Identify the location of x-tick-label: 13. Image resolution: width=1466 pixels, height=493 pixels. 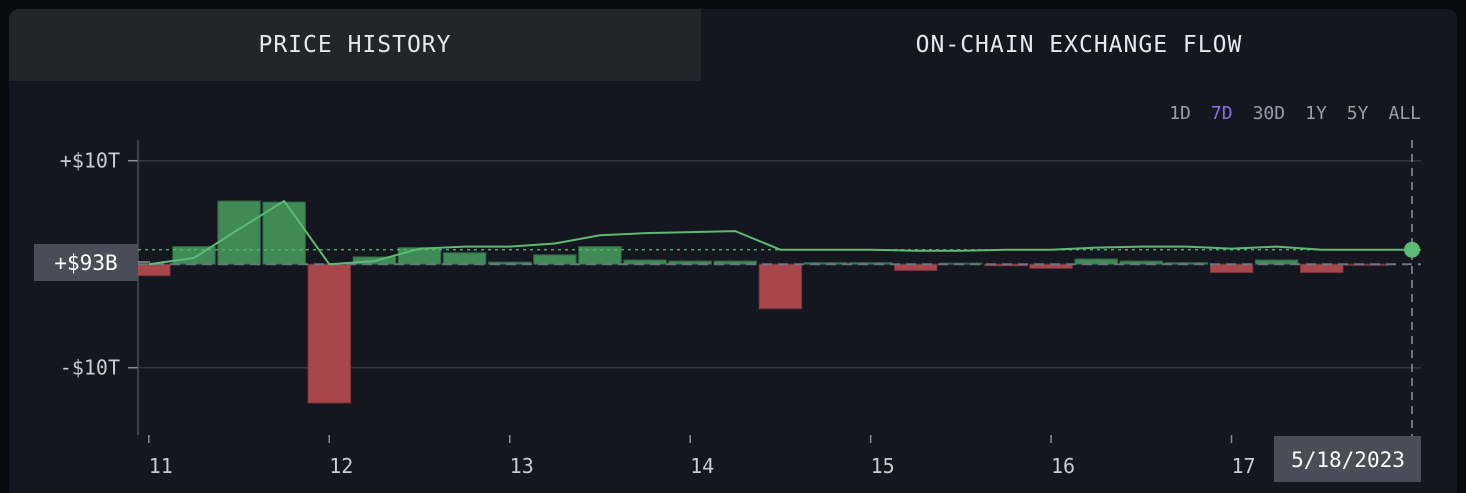
(522, 466).